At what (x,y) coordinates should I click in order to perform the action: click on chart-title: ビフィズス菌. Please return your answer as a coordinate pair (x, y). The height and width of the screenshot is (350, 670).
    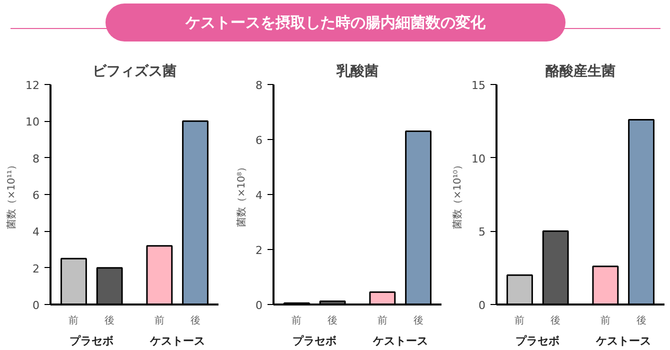
    Looking at the image, I should click on (134, 72).